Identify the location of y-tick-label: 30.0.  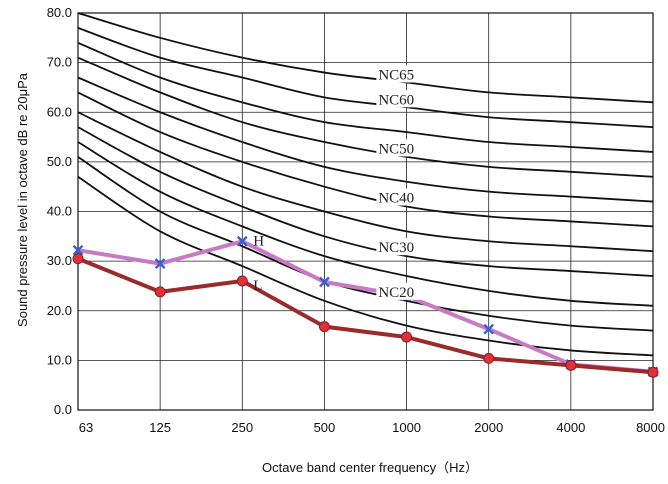
(59, 260).